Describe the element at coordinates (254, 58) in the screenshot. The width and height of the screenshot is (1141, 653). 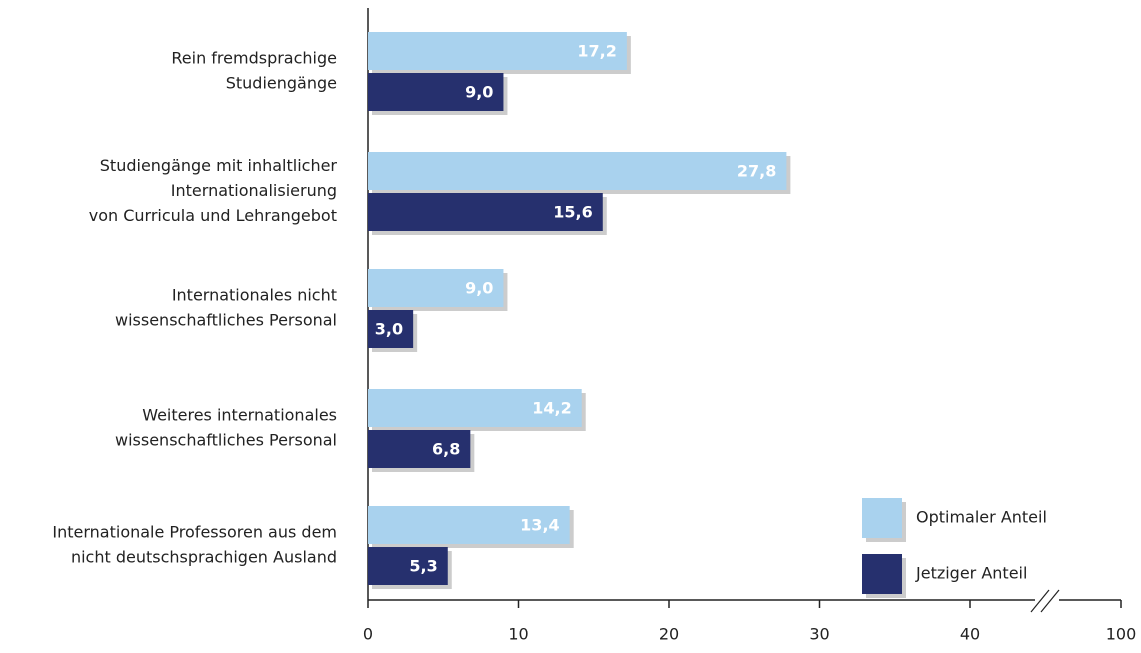
I see `category-label: Rein fremdsprachige` at that location.